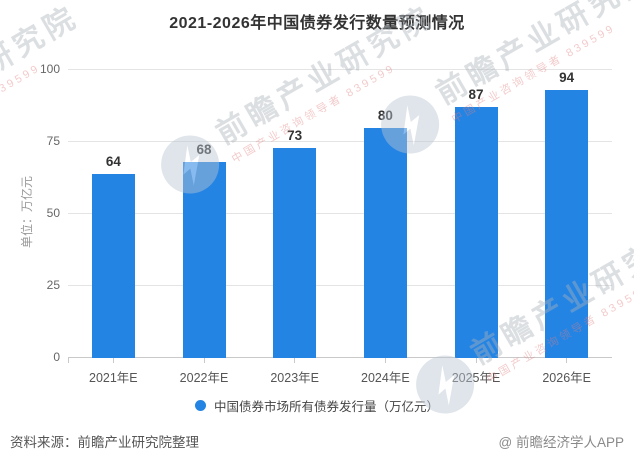 Image resolution: width=634 pixels, height=462 pixels. Describe the element at coordinates (385, 115) in the screenshot. I see `bar-value-label: 80` at that location.